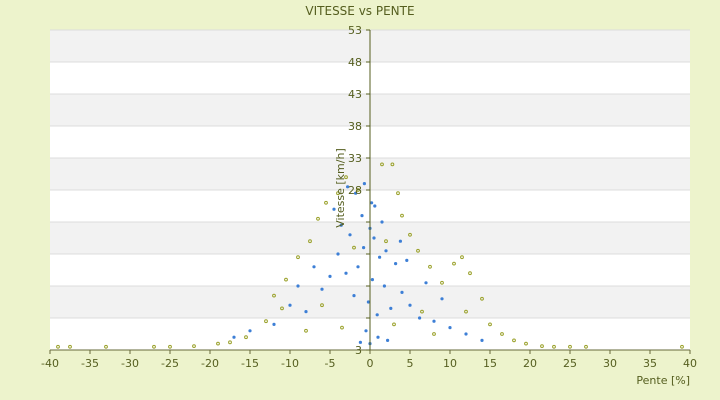 This screenshot has width=720, height=400. What do you see at coordinates (355, 94) in the screenshot?
I see `y-tick-label: 43` at bounding box center [355, 94].